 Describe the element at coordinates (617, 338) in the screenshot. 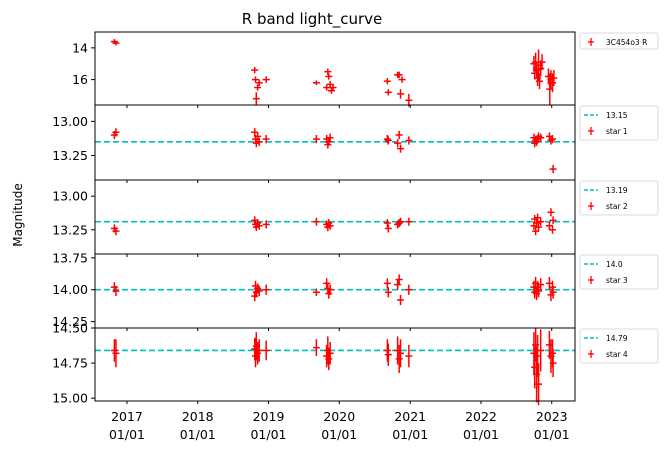

I see `legend-ref-label: 14.79` at that location.